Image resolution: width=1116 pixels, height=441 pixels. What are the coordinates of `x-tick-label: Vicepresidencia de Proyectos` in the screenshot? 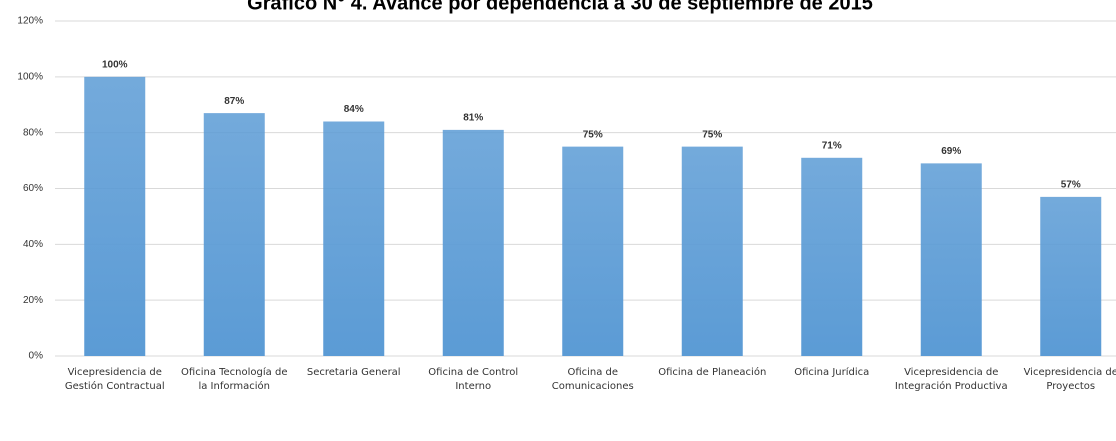 It's located at (1069, 379).